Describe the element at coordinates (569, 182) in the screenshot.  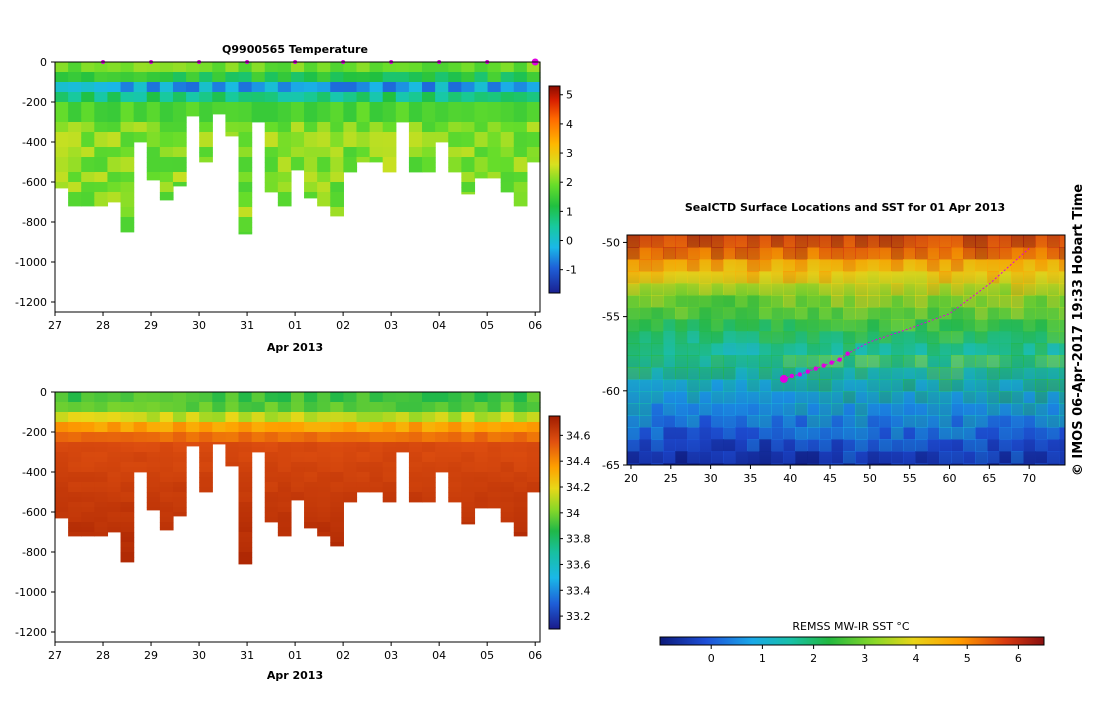
I see `colorbar-tick-label: 2` at that location.